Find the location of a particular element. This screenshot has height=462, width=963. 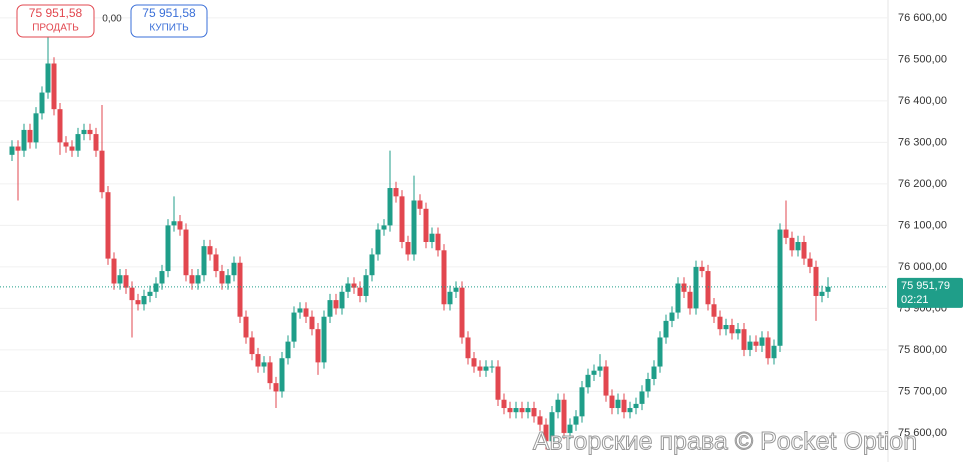

sell-price: 75 951,58 is located at coordinates (56, 13).